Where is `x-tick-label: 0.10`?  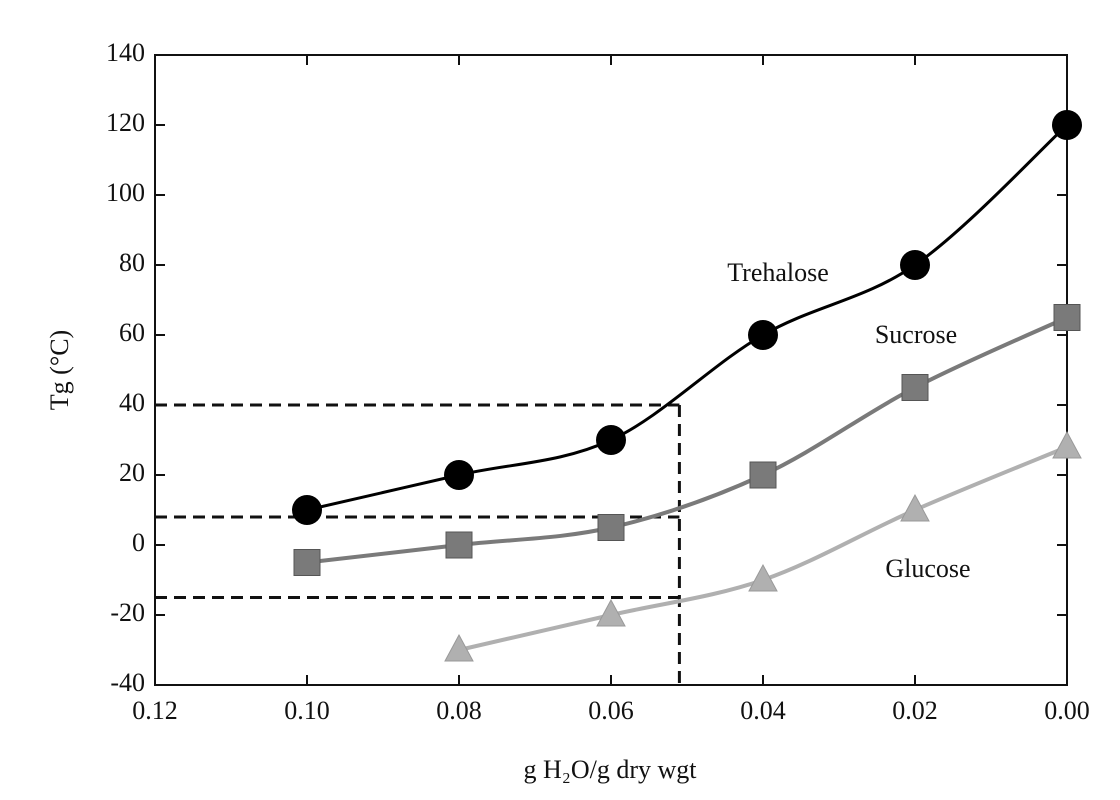 x-tick-label: 0.10 is located at coordinates (307, 710).